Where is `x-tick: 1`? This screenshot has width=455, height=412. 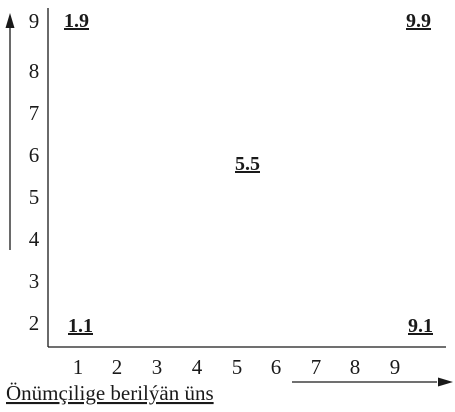 x-tick: 1 is located at coordinates (78, 367).